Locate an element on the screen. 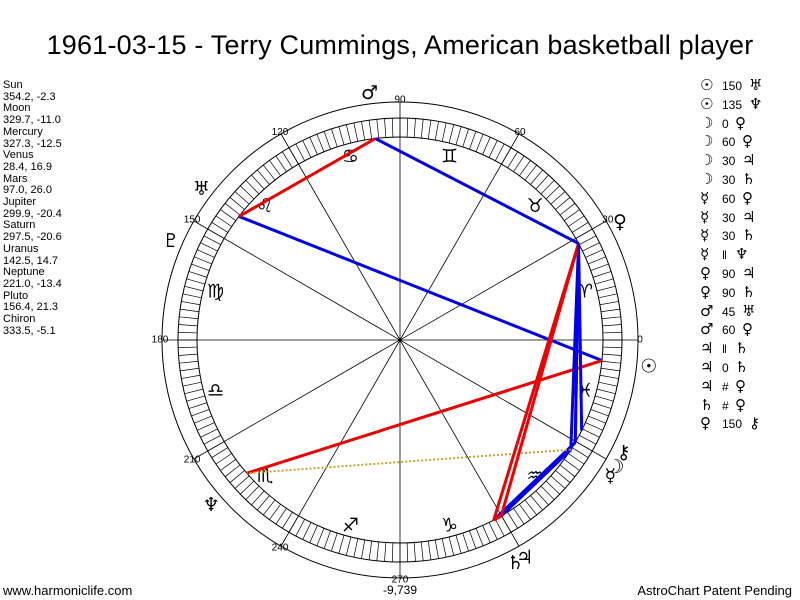 The image size is (800, 600). aspect-type: ‖ is located at coordinates (724, 349).